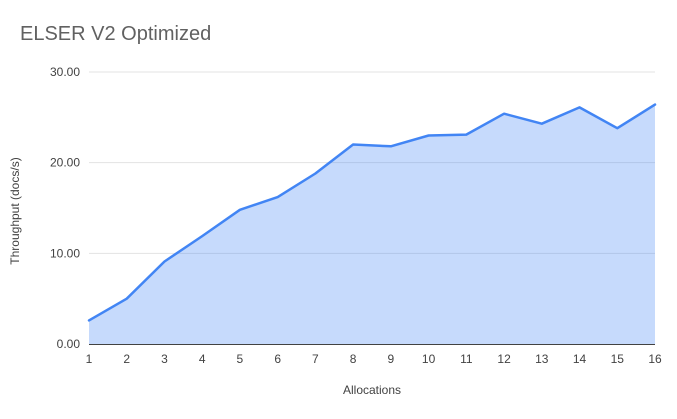  What do you see at coordinates (116, 34) in the screenshot?
I see `chart-title: ELSER V2 Optimized` at bounding box center [116, 34].